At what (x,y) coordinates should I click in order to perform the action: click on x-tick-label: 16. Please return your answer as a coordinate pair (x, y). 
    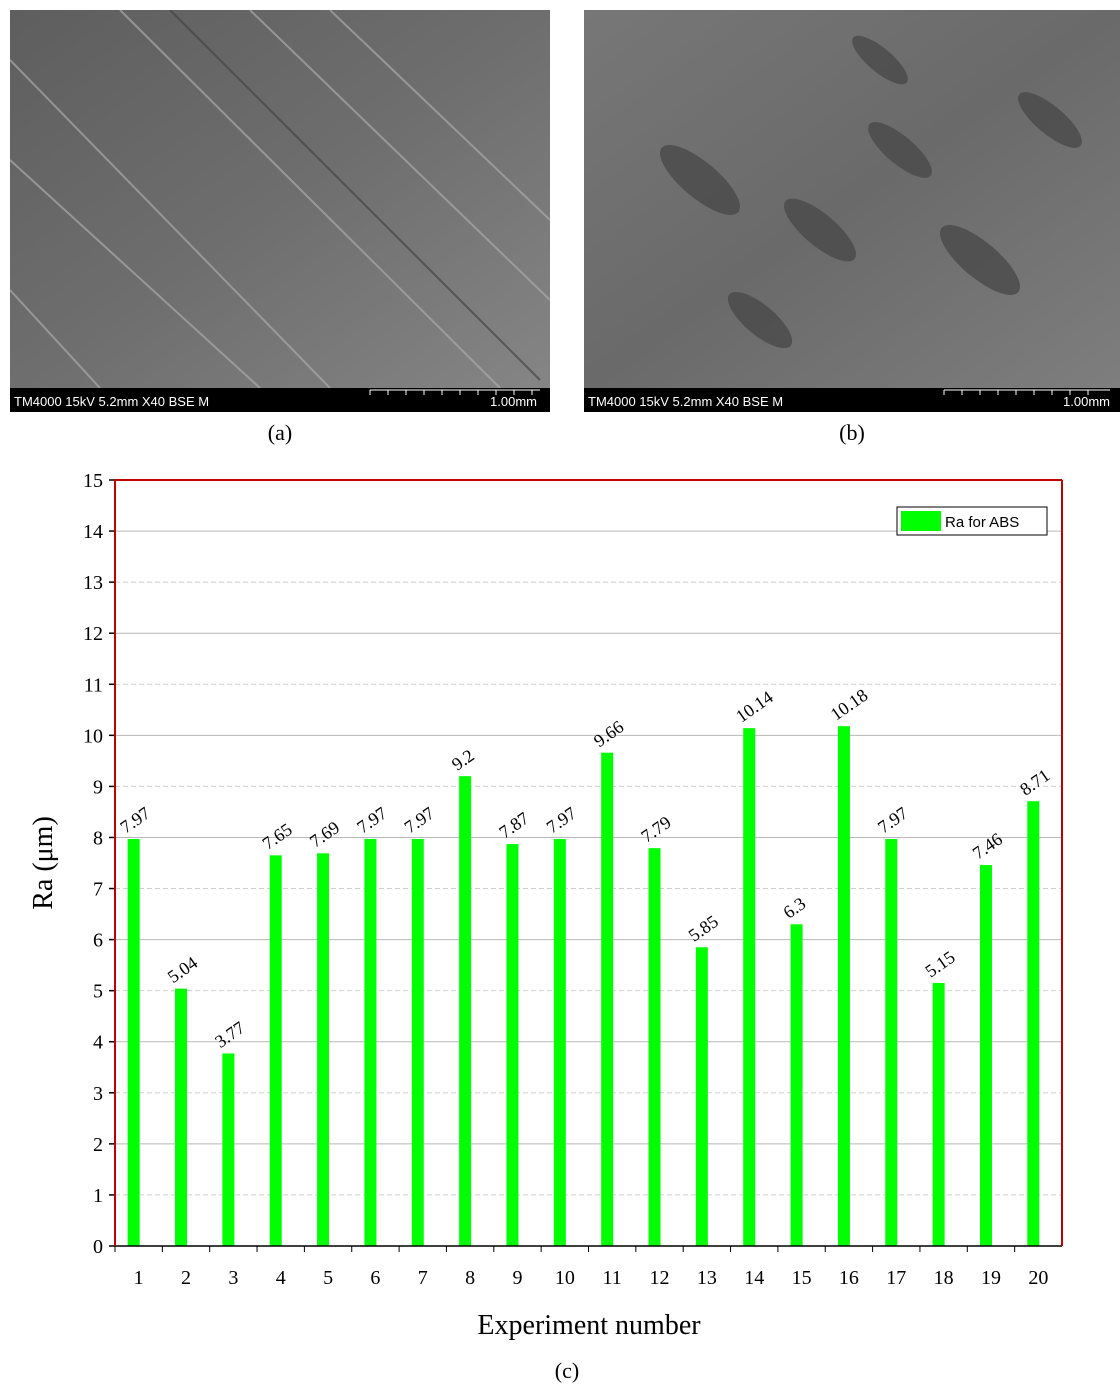
    Looking at the image, I should click on (849, 1278).